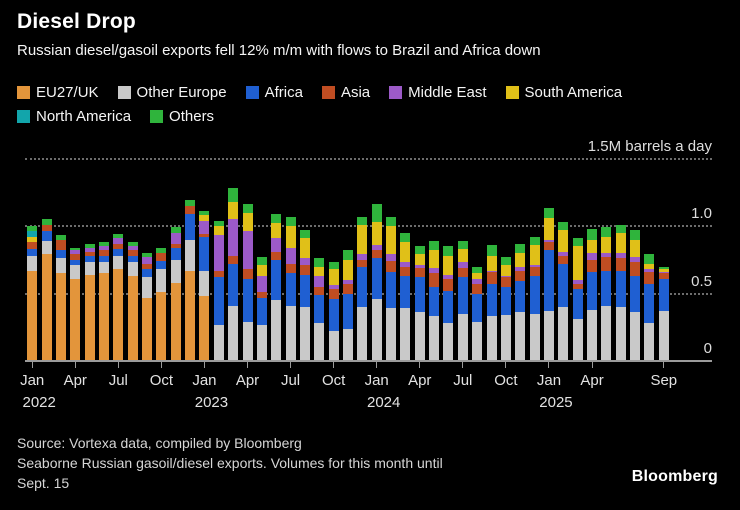 The height and width of the screenshot is (510, 740). I want to click on legend-label: Others, so click(192, 116).